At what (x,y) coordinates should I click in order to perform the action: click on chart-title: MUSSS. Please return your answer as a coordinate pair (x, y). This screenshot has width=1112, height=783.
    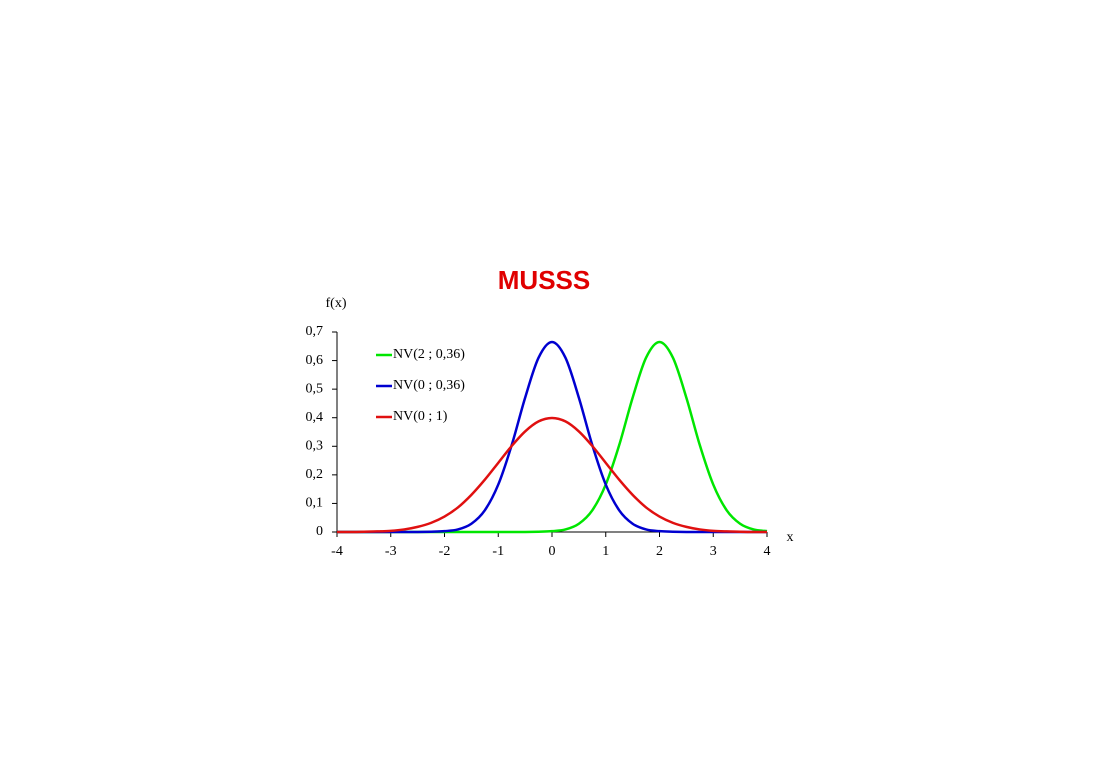
    Looking at the image, I should click on (544, 280).